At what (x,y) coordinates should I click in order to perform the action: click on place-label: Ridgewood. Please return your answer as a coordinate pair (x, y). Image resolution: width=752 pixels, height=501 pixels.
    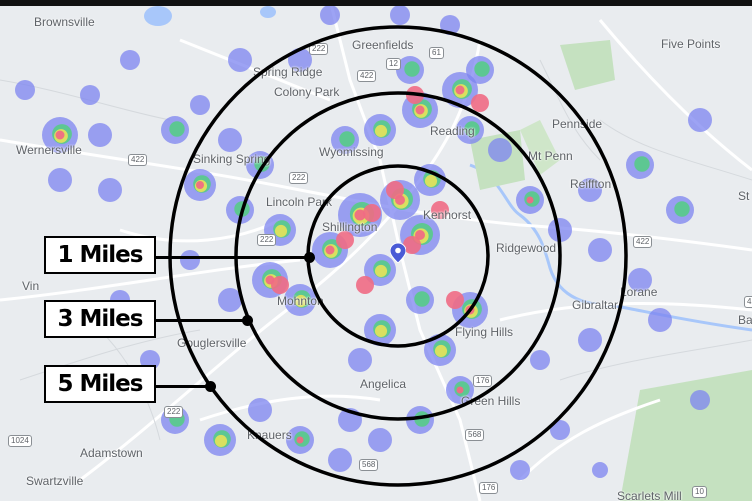
    Looking at the image, I should click on (526, 248).